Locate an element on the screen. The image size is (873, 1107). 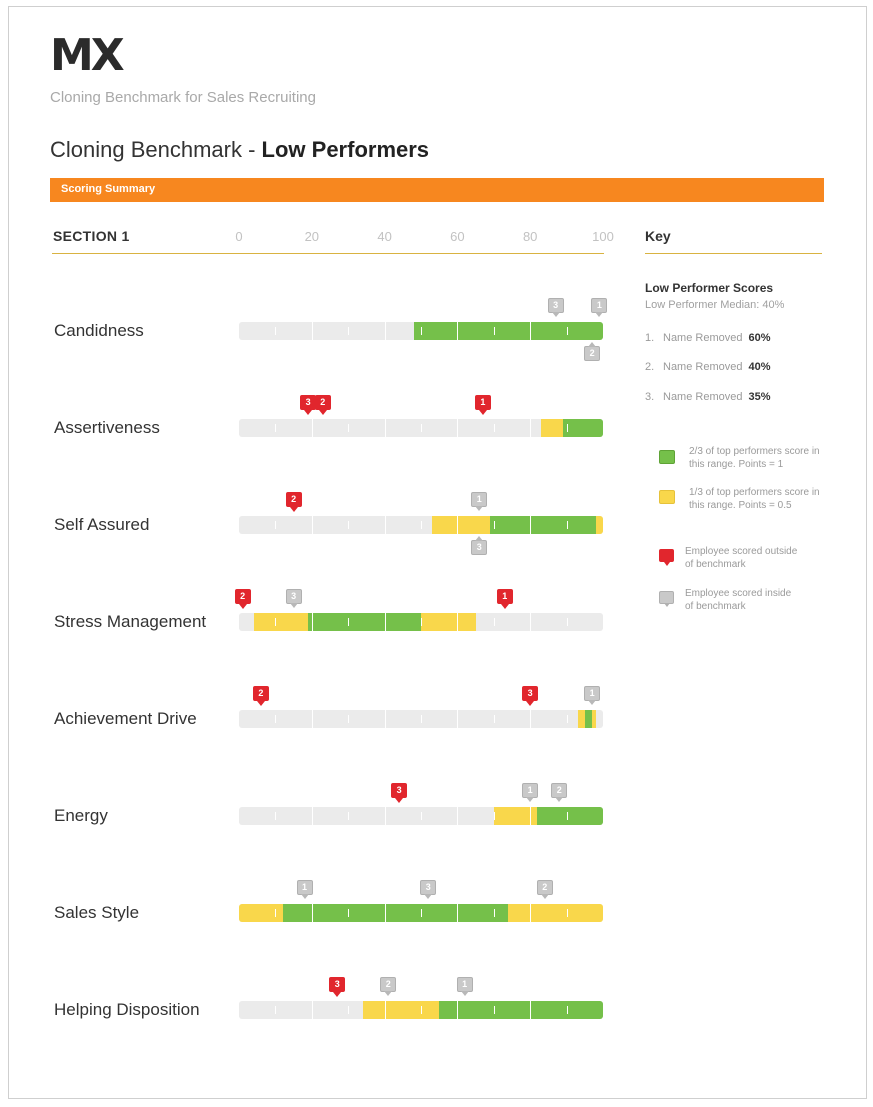
legend-gray-marker-icon is located at coordinates (666, 599).